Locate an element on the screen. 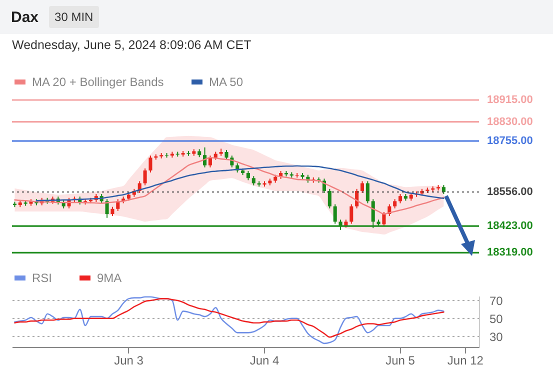 Image resolution: width=553 pixels, height=375 pixels. ref-line-label: 18830.00 is located at coordinates (510, 122).